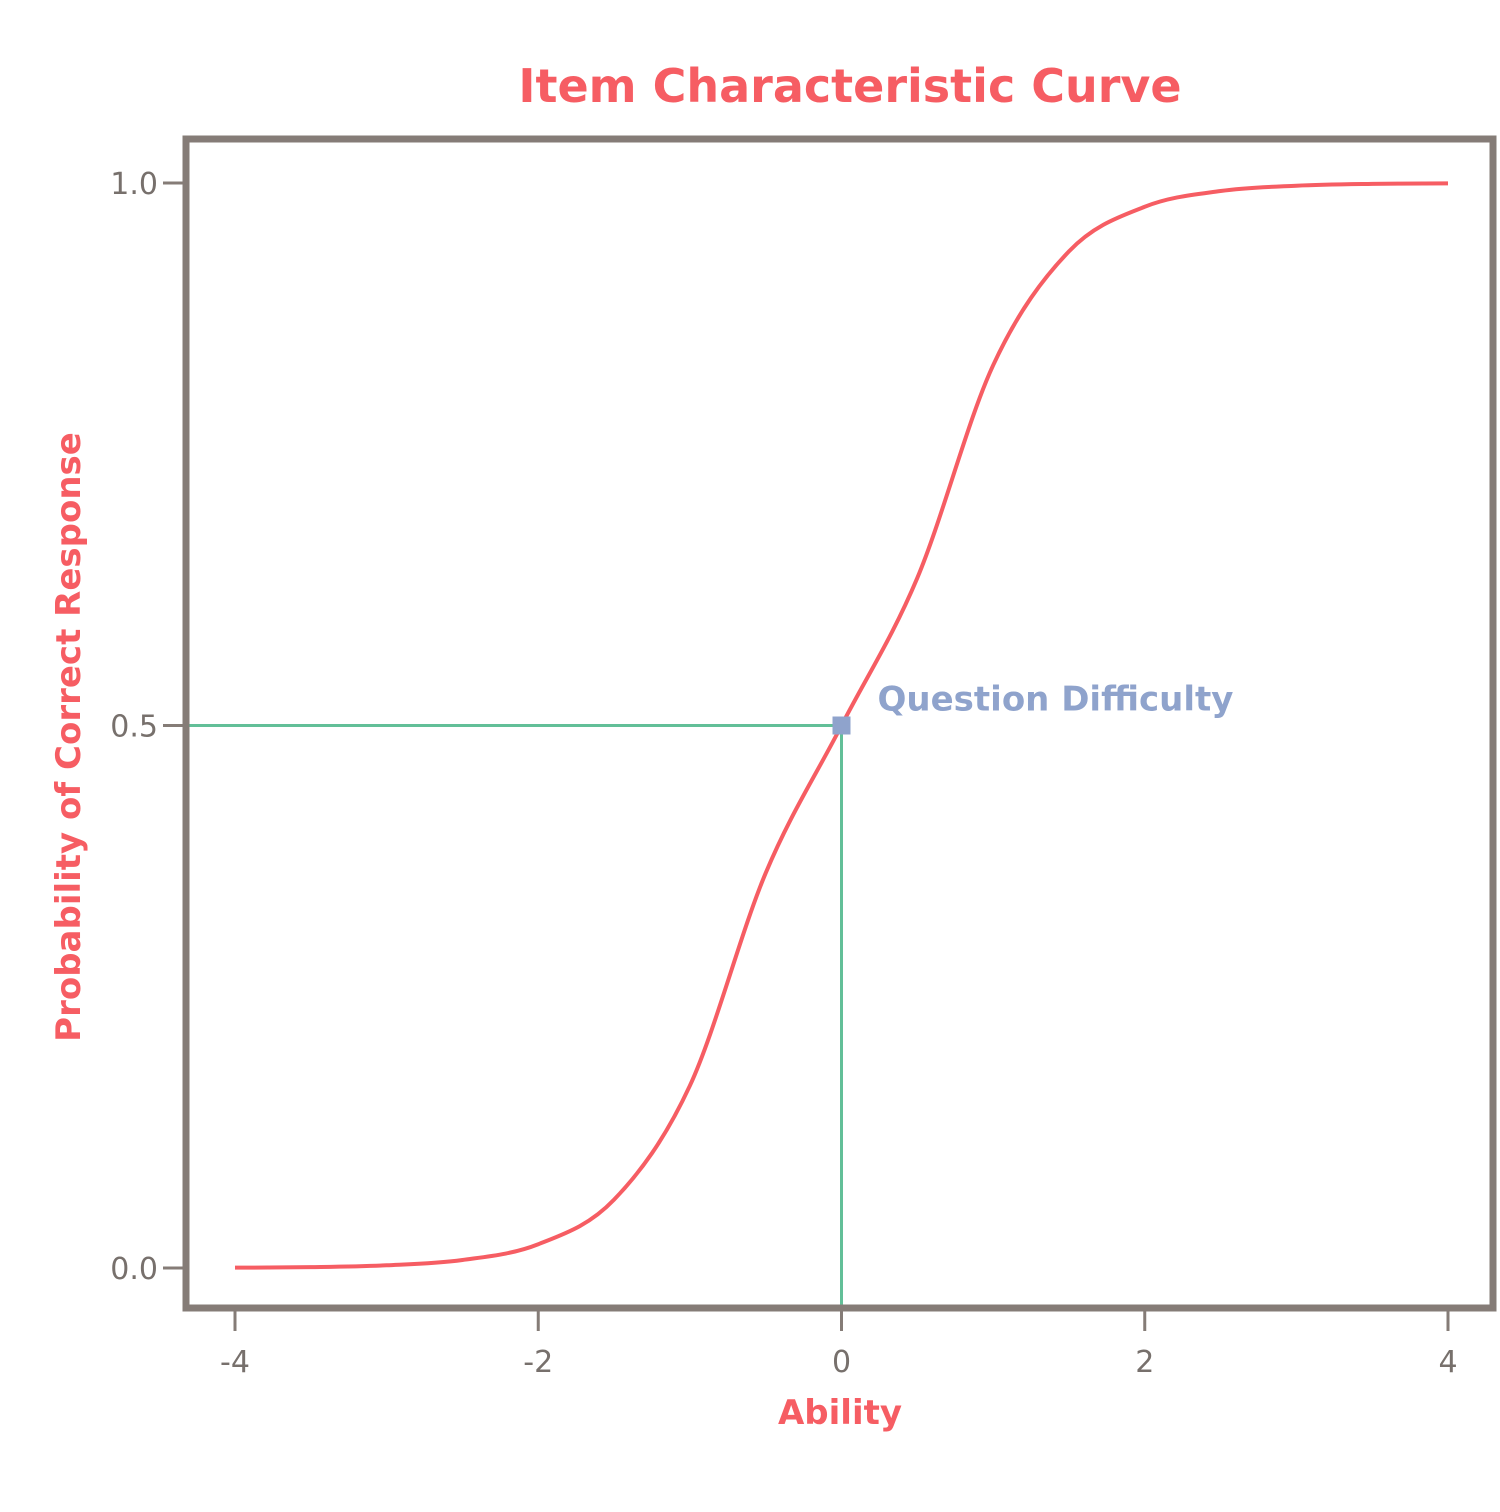 The height and width of the screenshot is (1512, 1500). I want to click on x-tick-label: 2, so click(1144, 1362).